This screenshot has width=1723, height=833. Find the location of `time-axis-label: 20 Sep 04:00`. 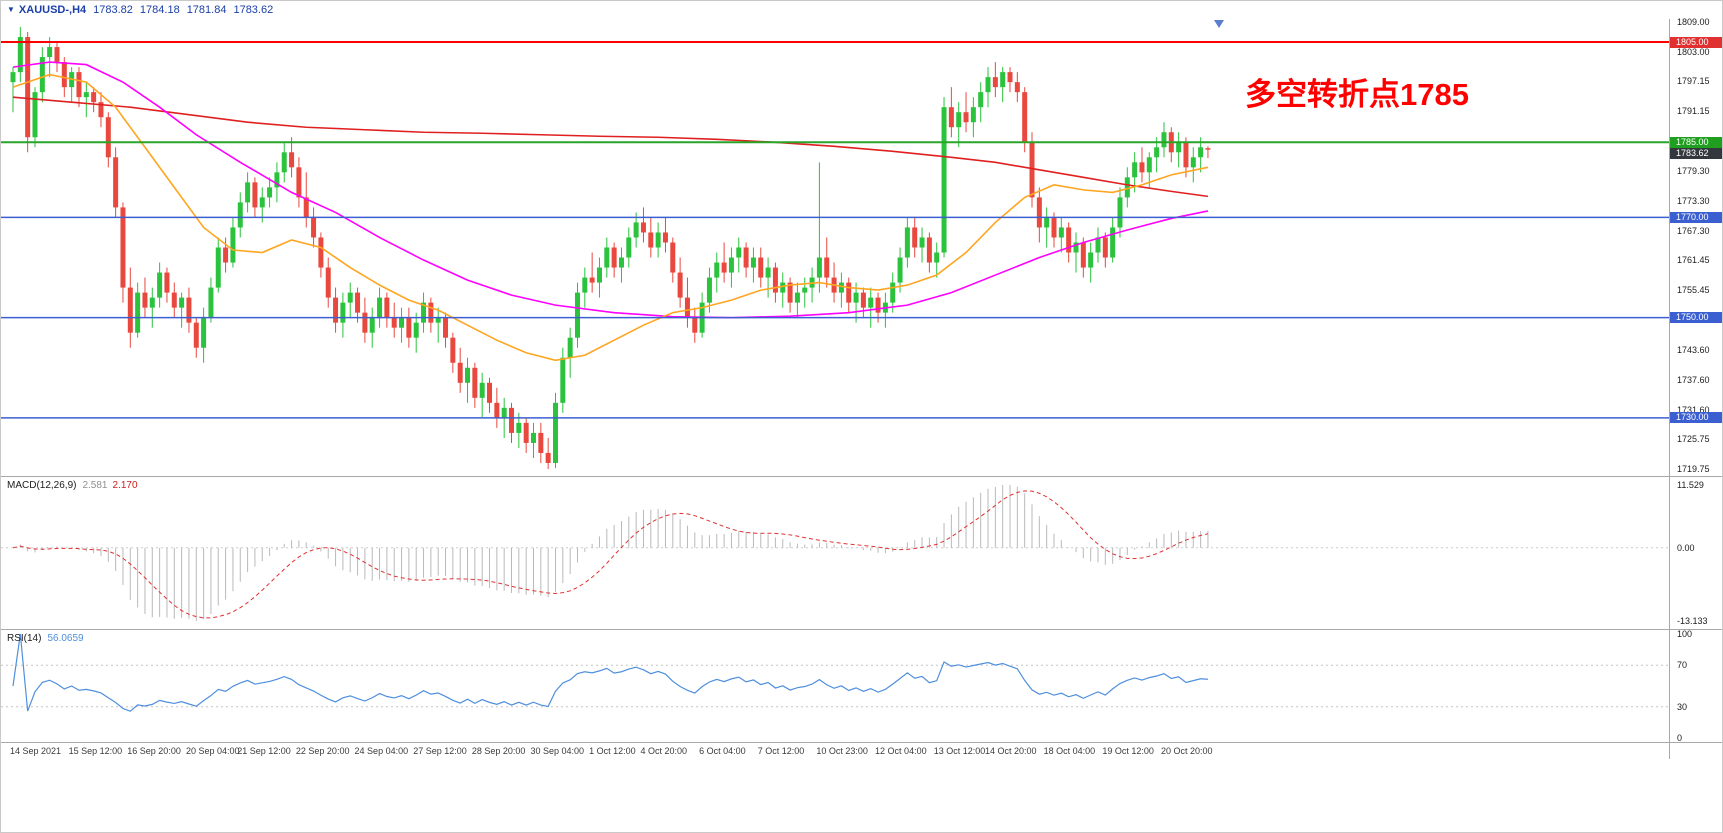

time-axis-label: 20 Sep 04:00 is located at coordinates (212, 751).